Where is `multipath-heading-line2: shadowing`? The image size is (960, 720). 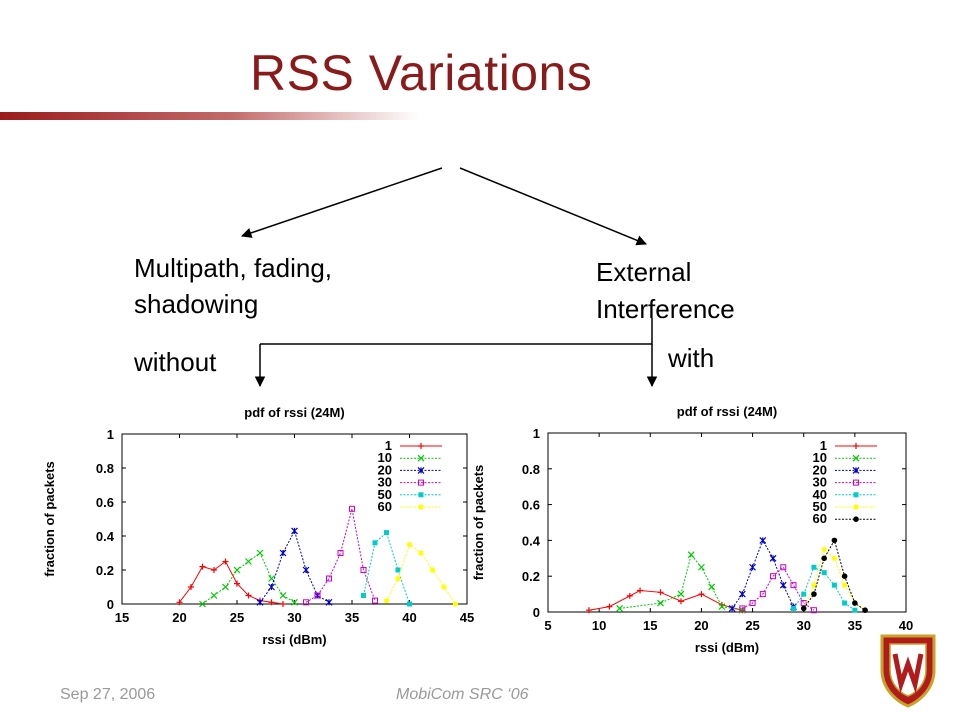
multipath-heading-line2: shadowing is located at coordinates (196, 304).